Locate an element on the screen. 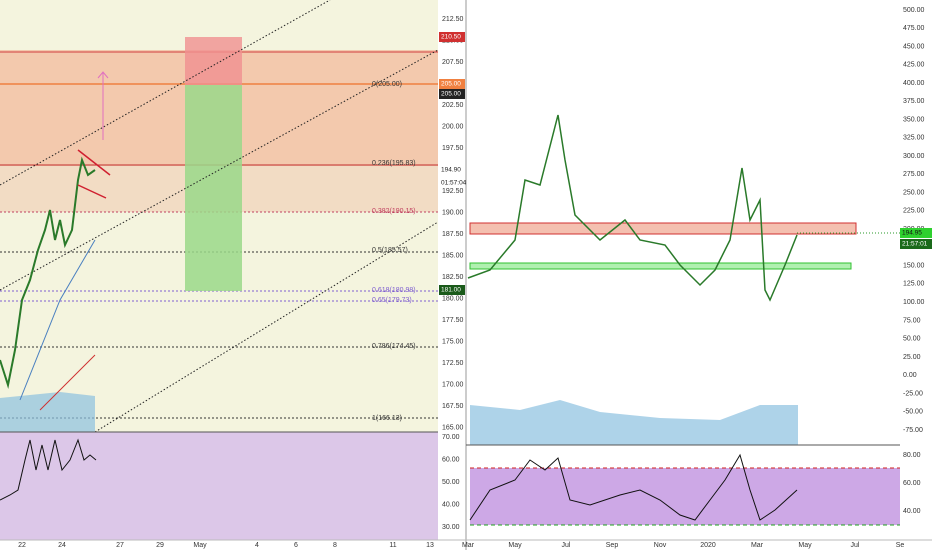 This screenshot has width=932, height=550. y-tick-label: 125.00 is located at coordinates (914, 284).